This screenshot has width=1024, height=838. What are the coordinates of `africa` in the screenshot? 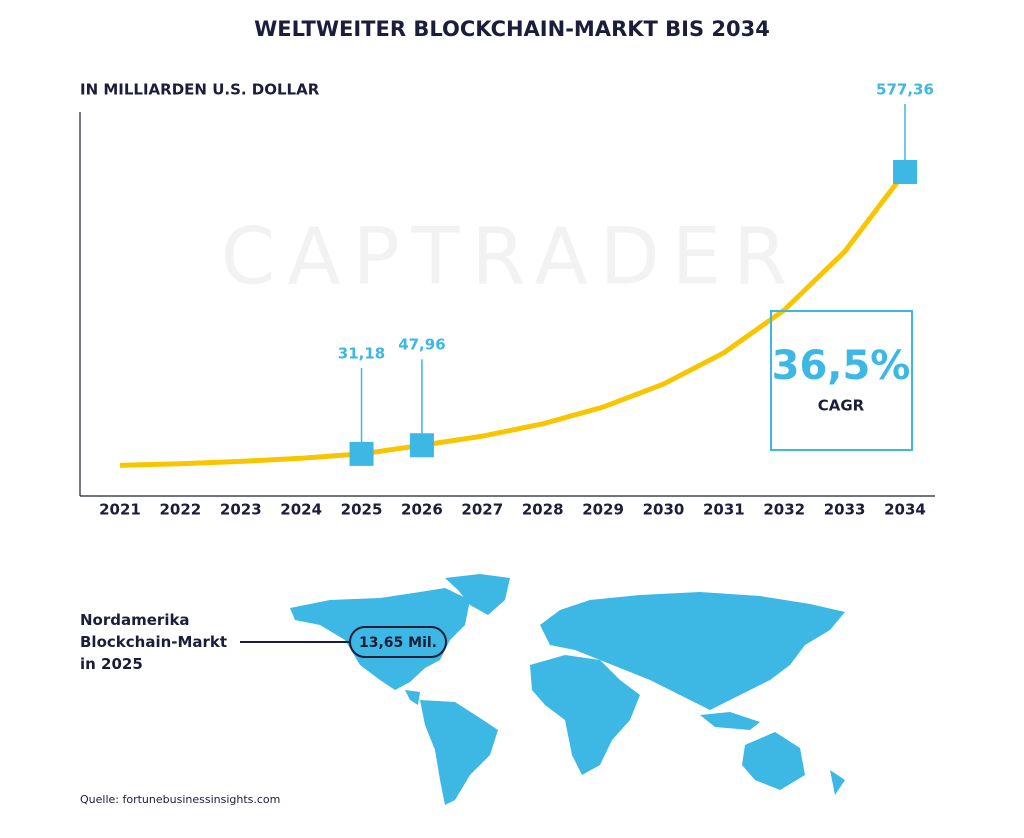 It's located at (585, 715).